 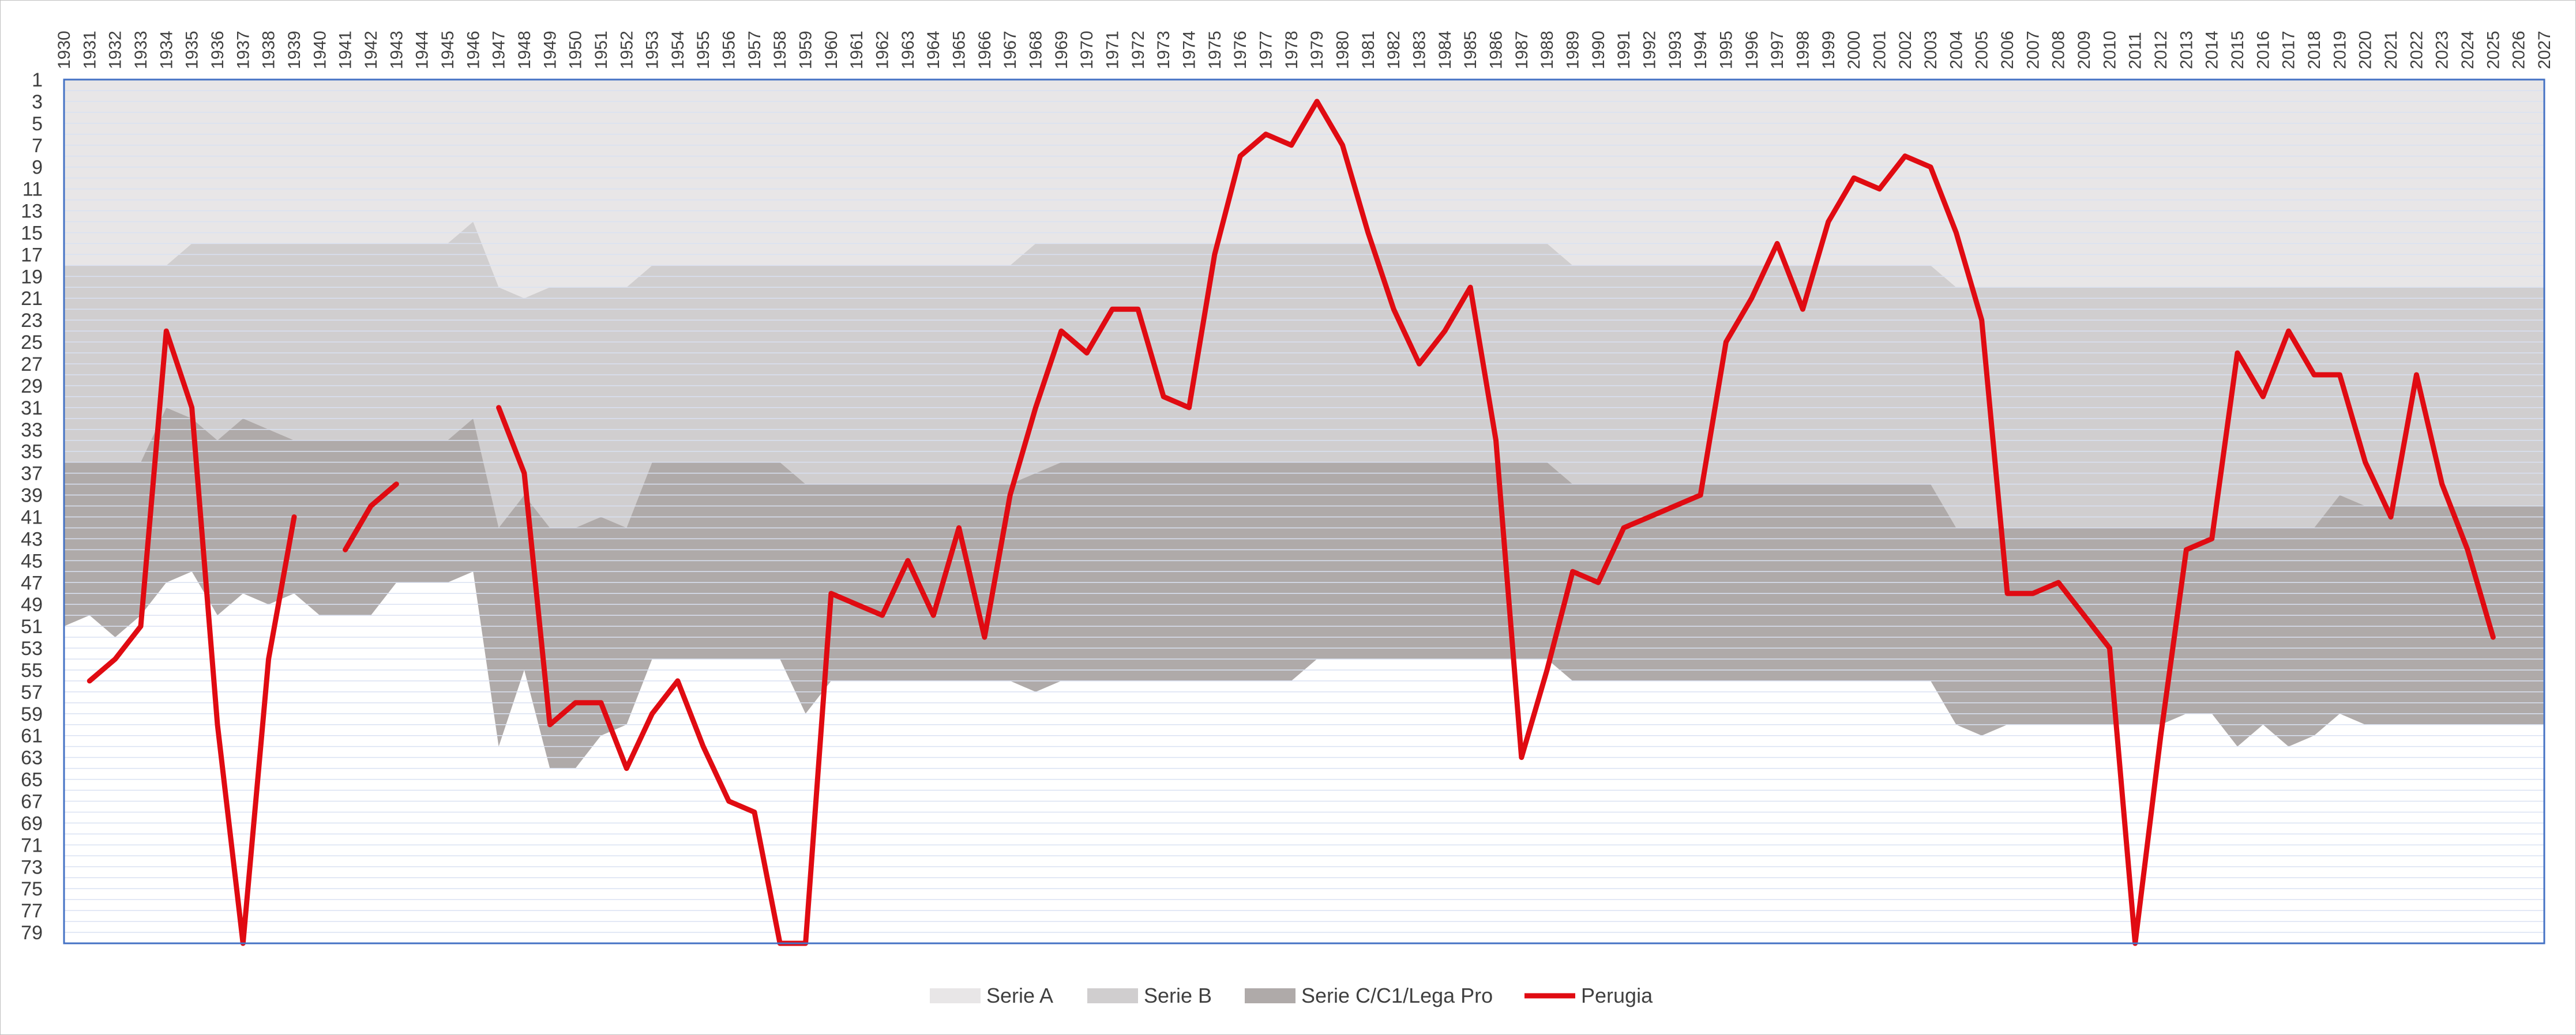 I want to click on x-tick-label: 1938, so click(x=269, y=50).